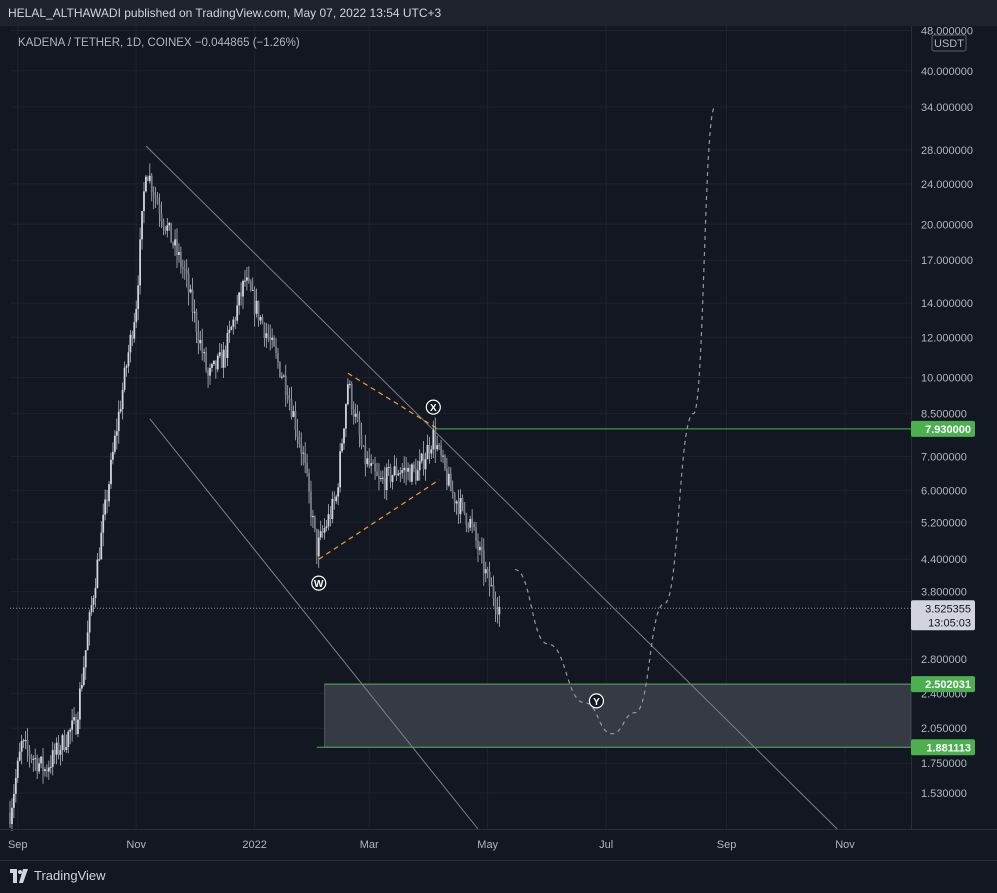 The width and height of the screenshot is (997, 893). What do you see at coordinates (618, 715) in the screenshot?
I see `target-zone-box` at bounding box center [618, 715].